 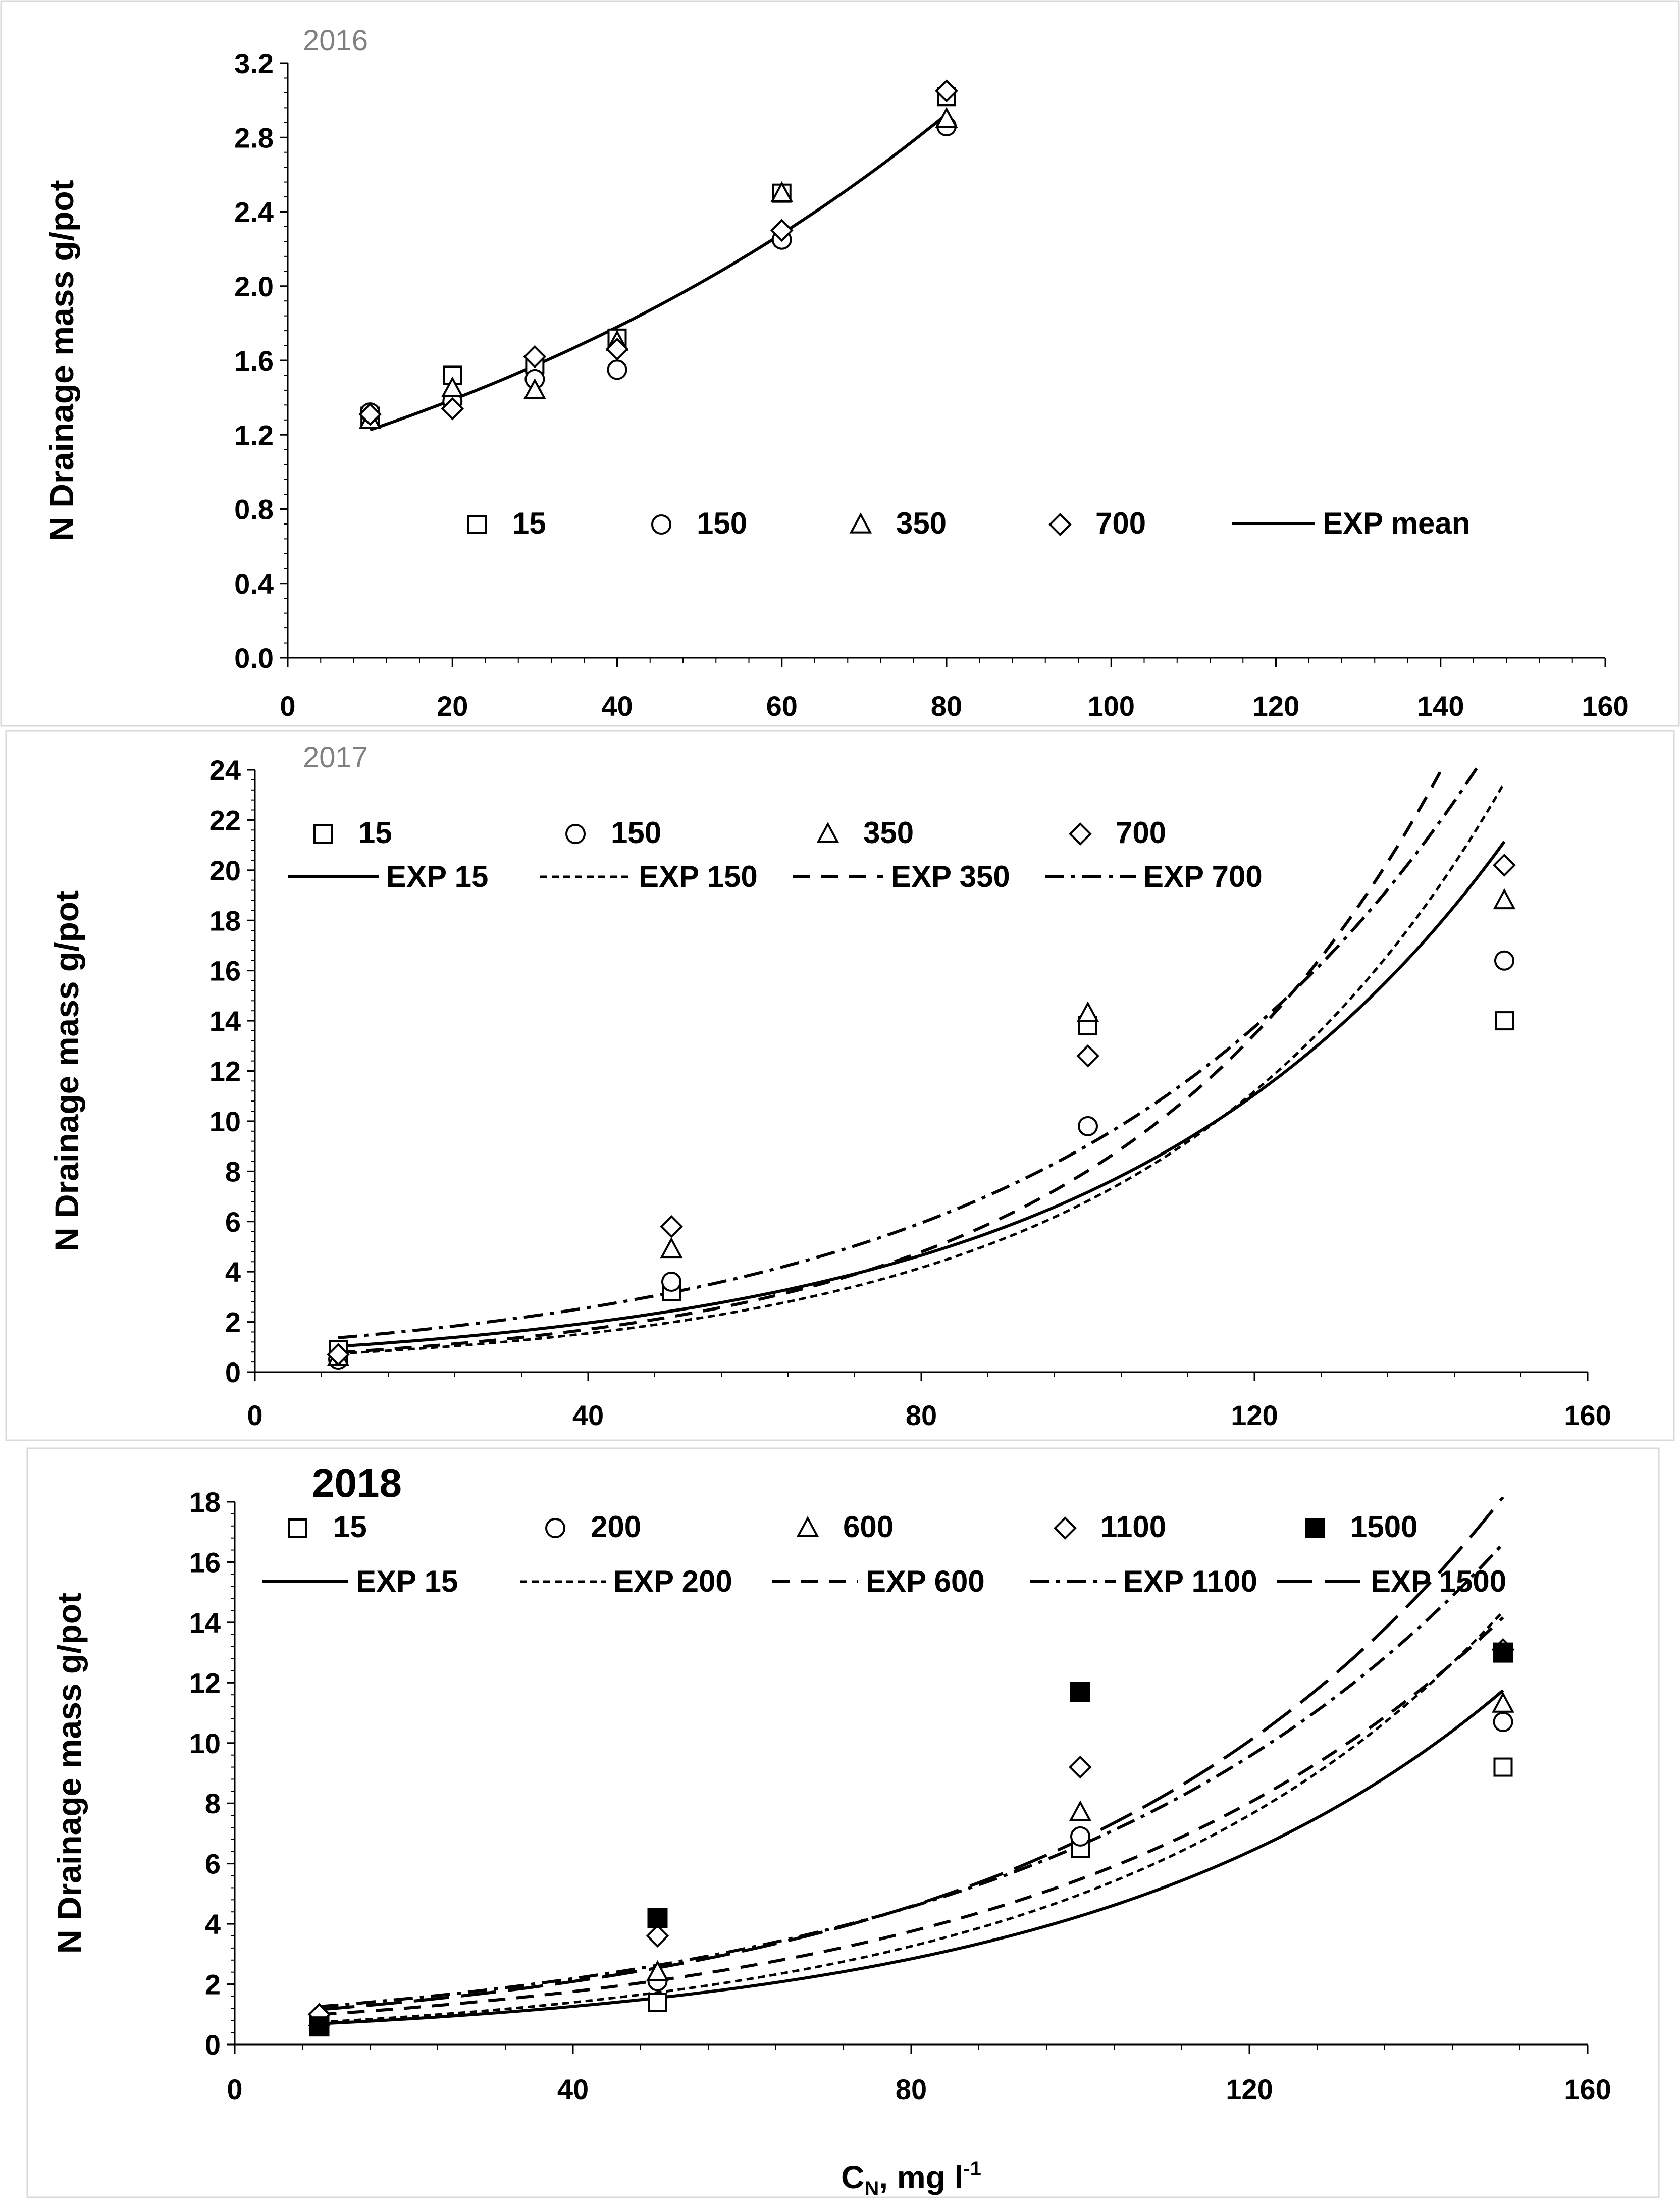 What do you see at coordinates (225, 870) in the screenshot?
I see `y-tick-label: 20` at bounding box center [225, 870].